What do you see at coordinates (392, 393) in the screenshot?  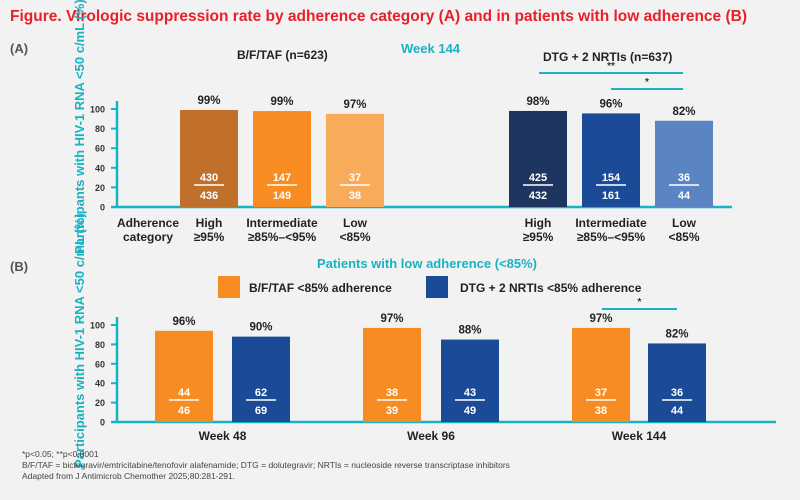 I see `bar-numerator: 38` at bounding box center [392, 393].